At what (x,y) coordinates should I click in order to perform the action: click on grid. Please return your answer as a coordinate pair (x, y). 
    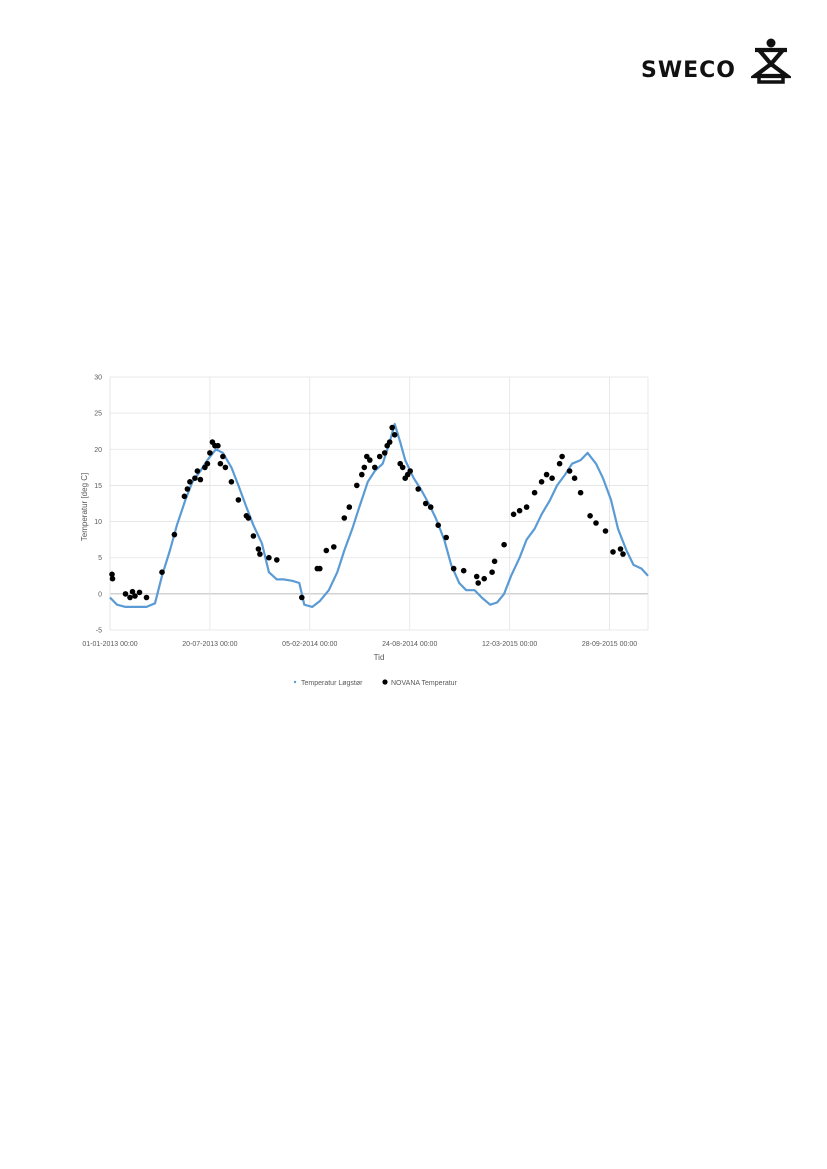
    Looking at the image, I should click on (379, 503).